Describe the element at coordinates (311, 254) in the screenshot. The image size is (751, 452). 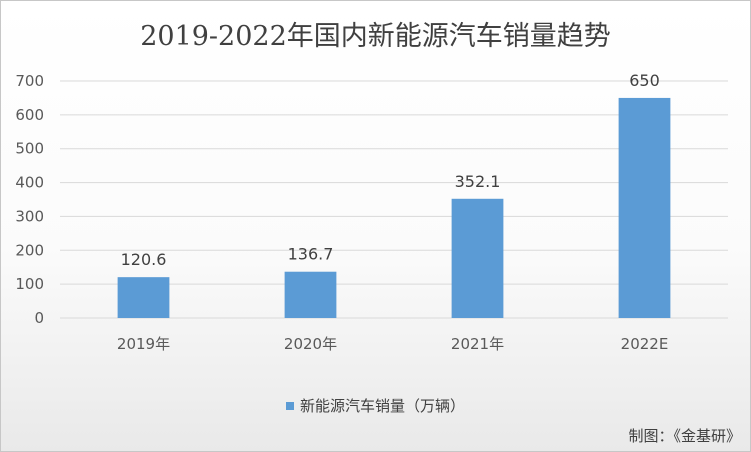
I see `data-label: 136.7` at that location.